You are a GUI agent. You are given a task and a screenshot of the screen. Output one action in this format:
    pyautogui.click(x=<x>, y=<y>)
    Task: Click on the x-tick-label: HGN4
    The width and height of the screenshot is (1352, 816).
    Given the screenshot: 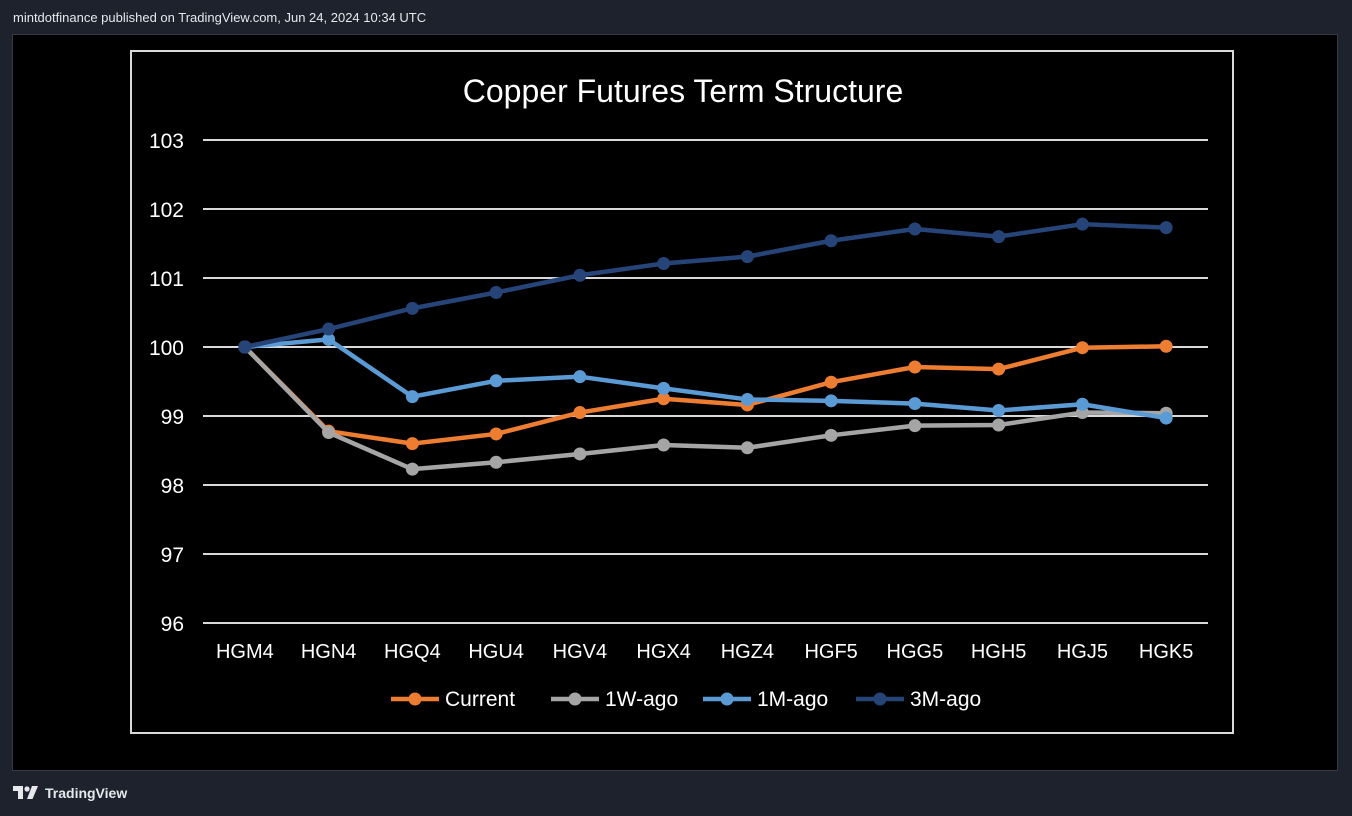 What is the action you would take?
    pyautogui.click(x=329, y=652)
    